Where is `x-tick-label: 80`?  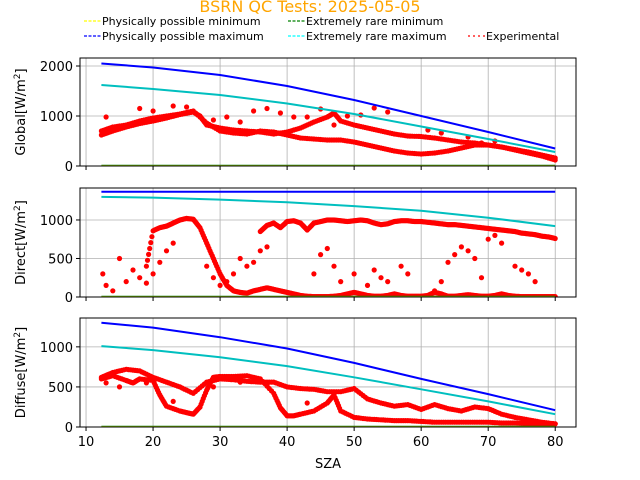
x-tick-label: 80 is located at coordinates (555, 442).